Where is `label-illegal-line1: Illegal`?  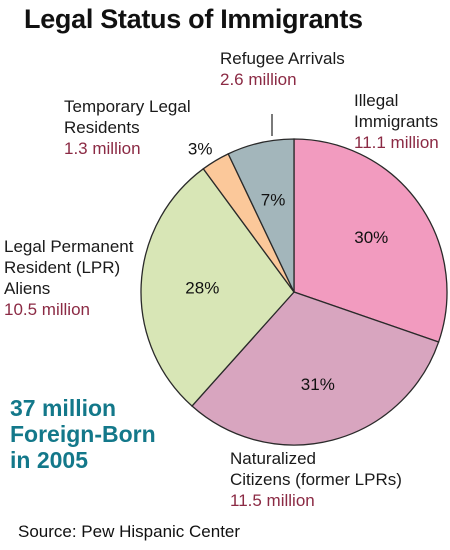
label-illegal-line1: Illegal is located at coordinates (376, 100).